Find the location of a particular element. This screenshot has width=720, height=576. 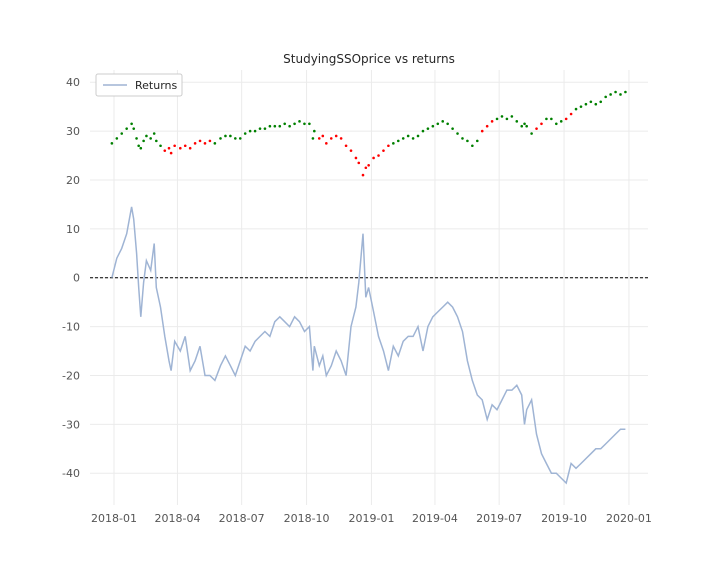

y-tick-label: 30 is located at coordinates (73, 131).